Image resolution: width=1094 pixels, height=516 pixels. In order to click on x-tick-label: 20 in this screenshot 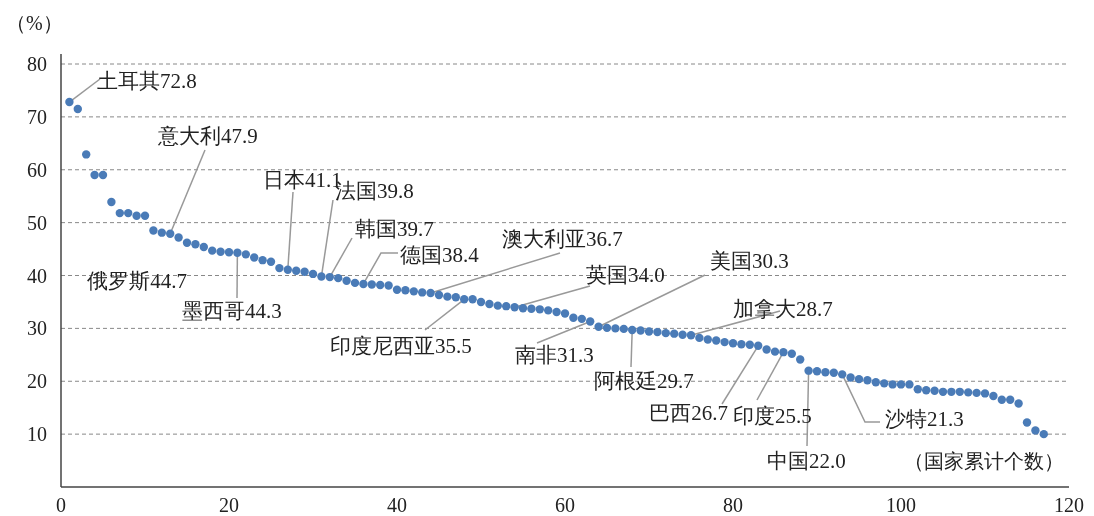, I will do `click(229, 505)`.